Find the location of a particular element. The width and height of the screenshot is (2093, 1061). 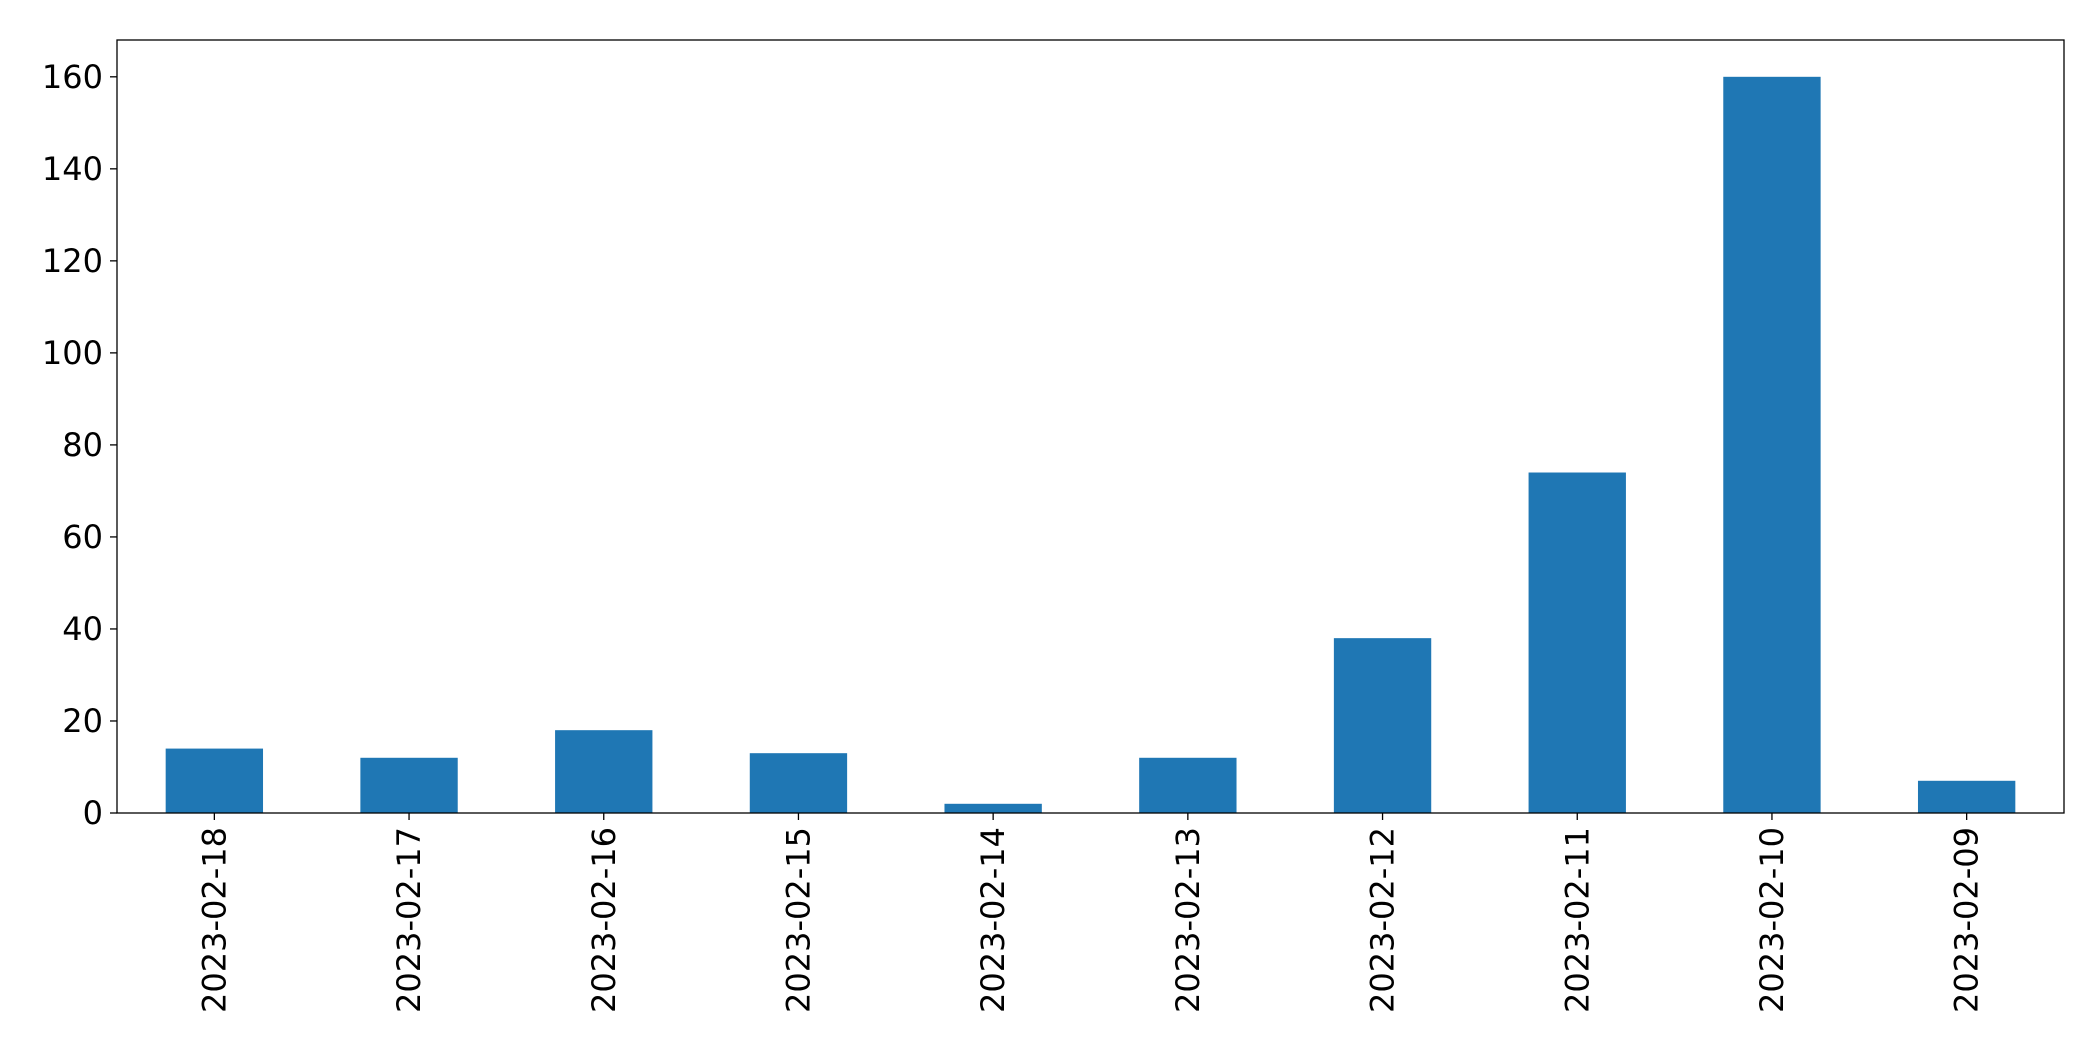

x-tick-label: 2023-02-13 is located at coordinates (1188, 920).